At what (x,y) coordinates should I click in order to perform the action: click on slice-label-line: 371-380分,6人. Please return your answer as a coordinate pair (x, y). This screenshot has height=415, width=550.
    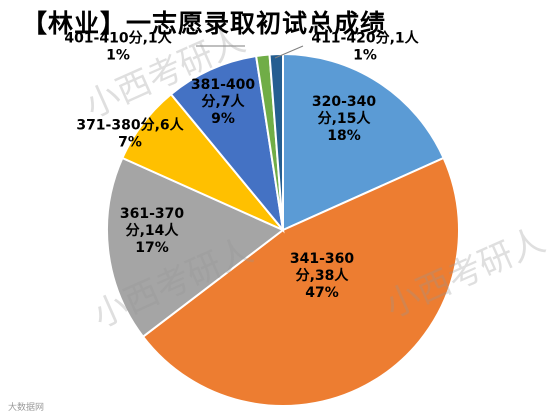
    Looking at the image, I should click on (130, 124).